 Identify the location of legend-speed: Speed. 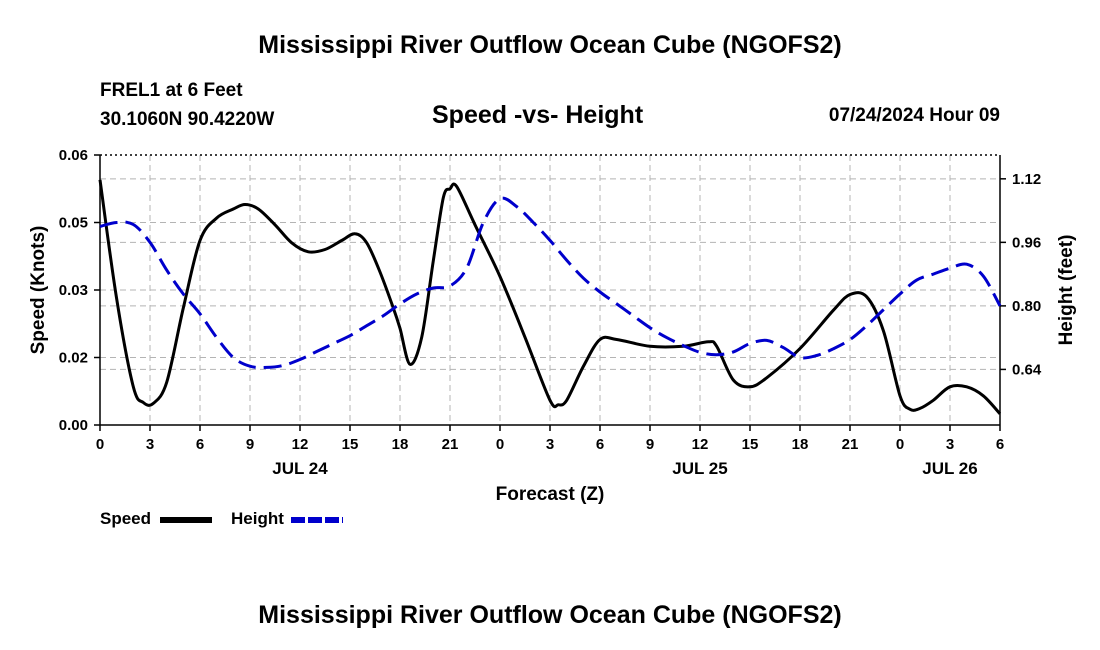
(125, 519).